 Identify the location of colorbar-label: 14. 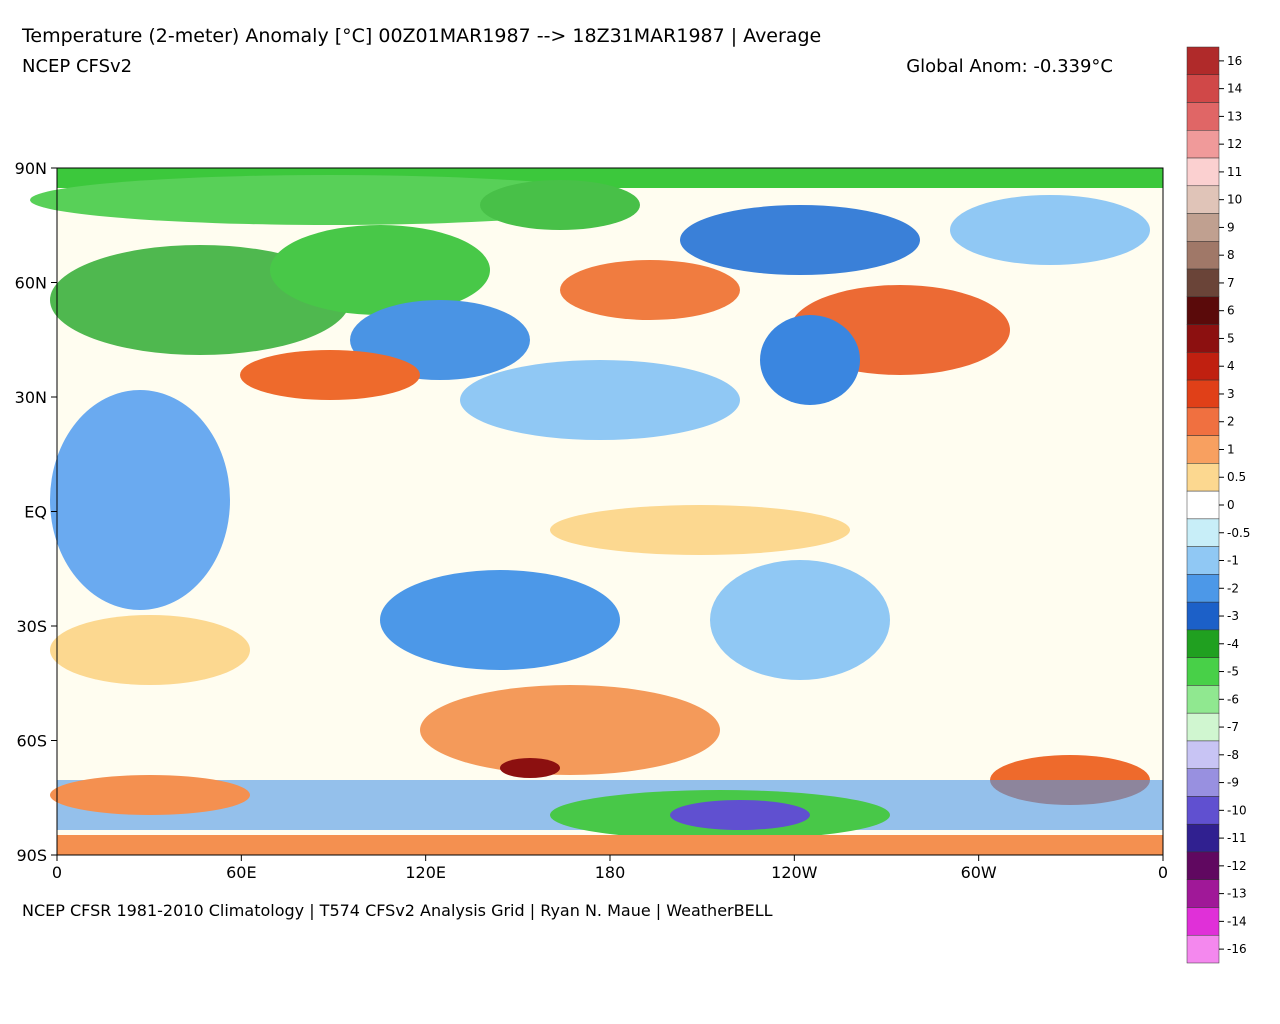
(1234, 89).